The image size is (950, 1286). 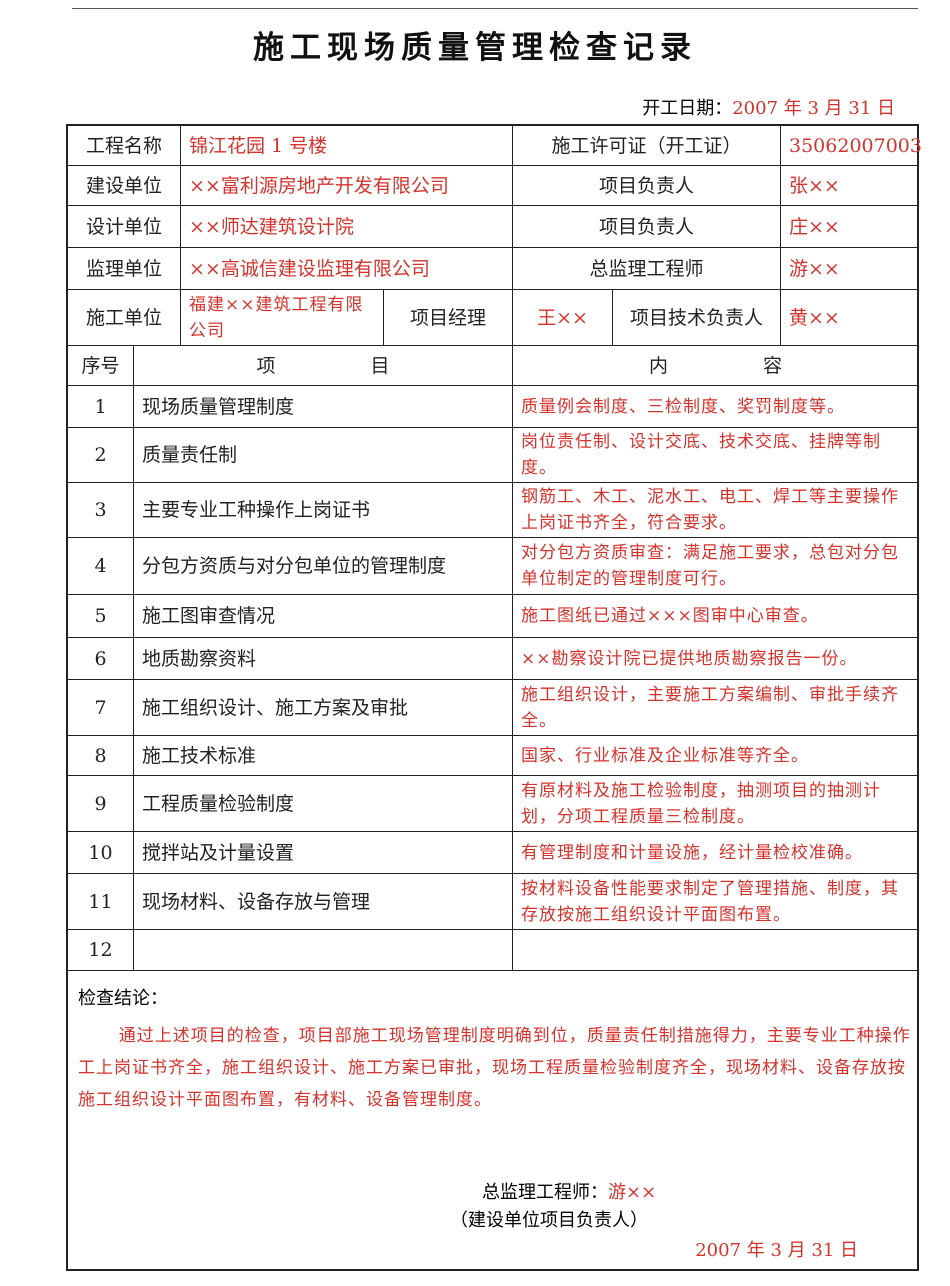 What do you see at coordinates (632, 1192) in the screenshot?
I see `signer: 游××` at bounding box center [632, 1192].